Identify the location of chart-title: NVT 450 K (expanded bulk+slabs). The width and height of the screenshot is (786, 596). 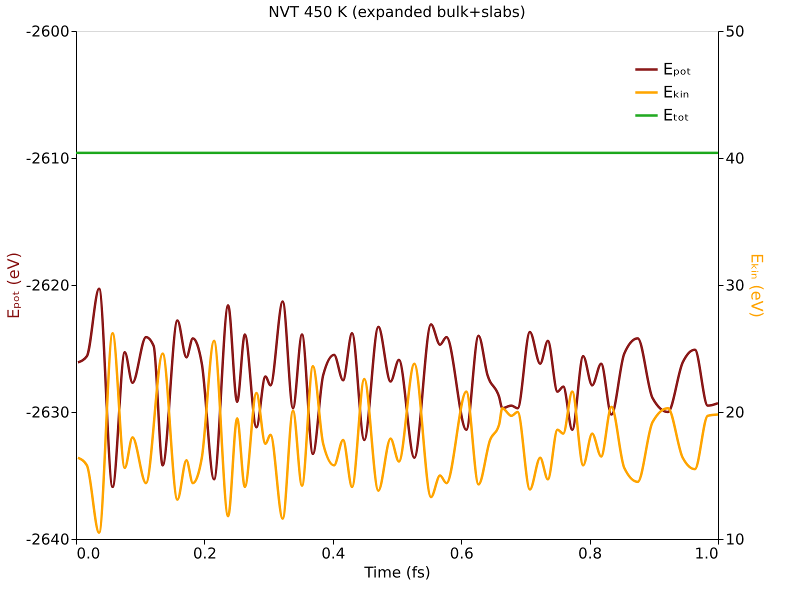
(397, 12).